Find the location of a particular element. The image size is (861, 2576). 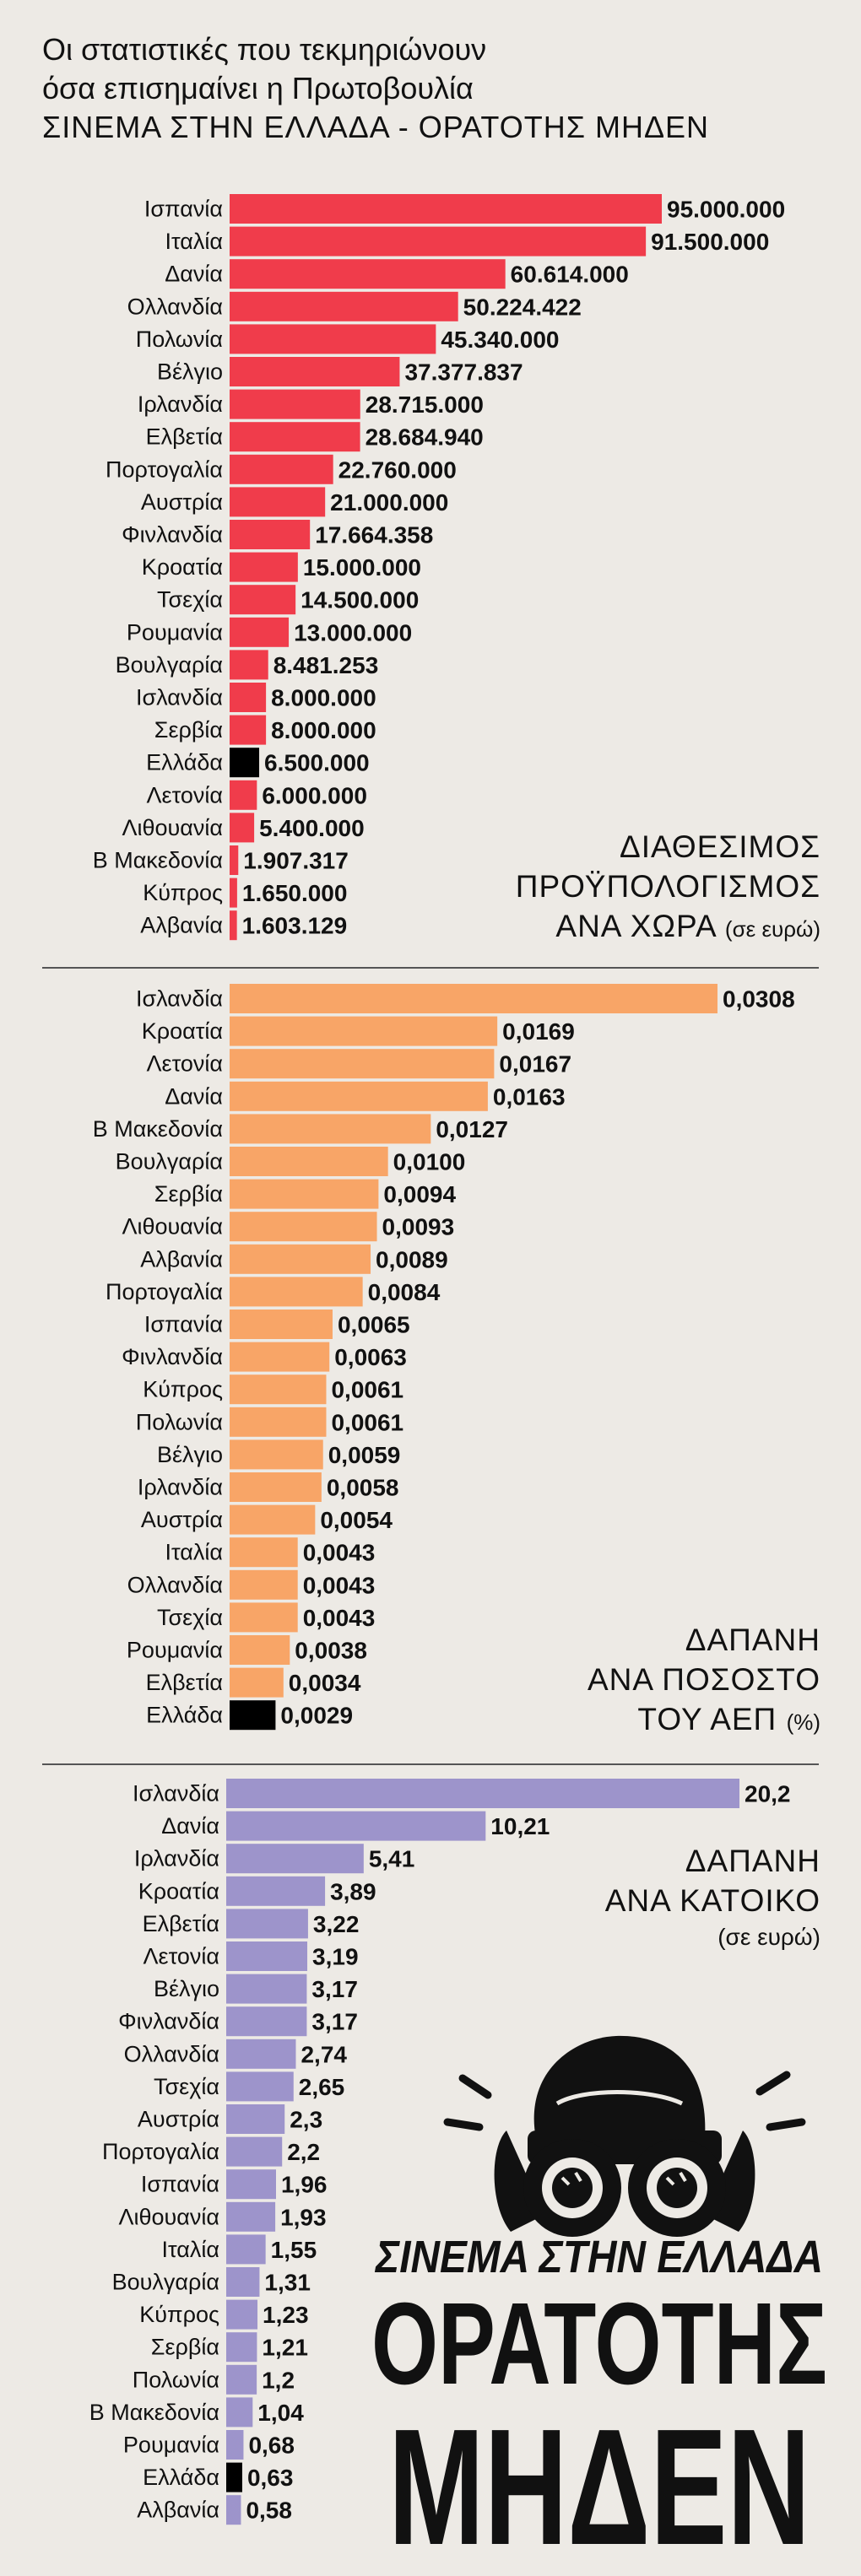

capita-title-line-1: ΔΑΠΑΝΗ is located at coordinates (752, 1861).